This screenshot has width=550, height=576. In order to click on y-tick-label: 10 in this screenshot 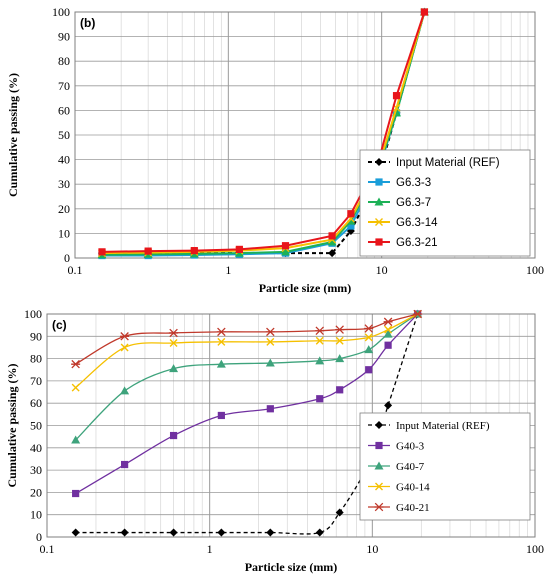, I will do `click(36, 515)`.